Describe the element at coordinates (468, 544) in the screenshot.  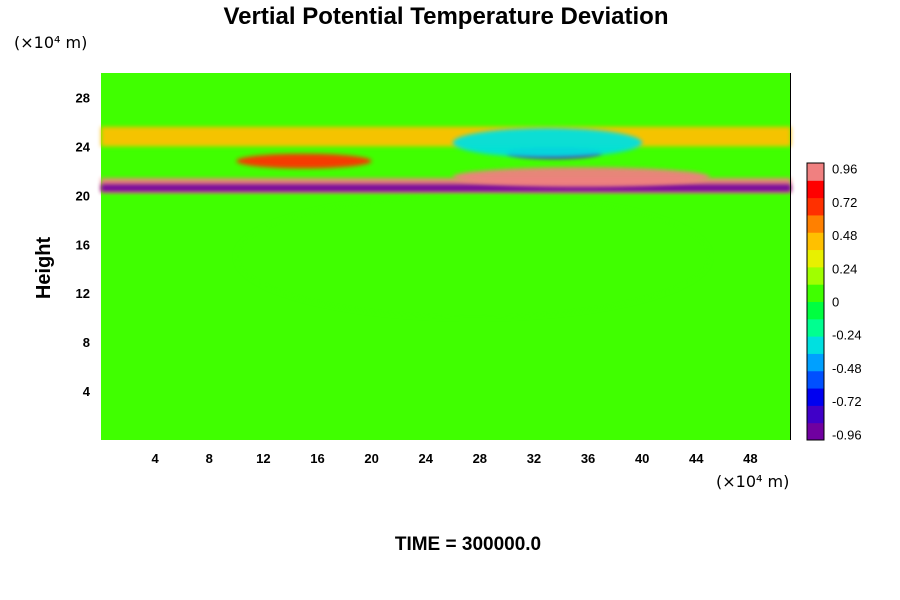
I see `time-label: TIME = 300000.0` at that location.